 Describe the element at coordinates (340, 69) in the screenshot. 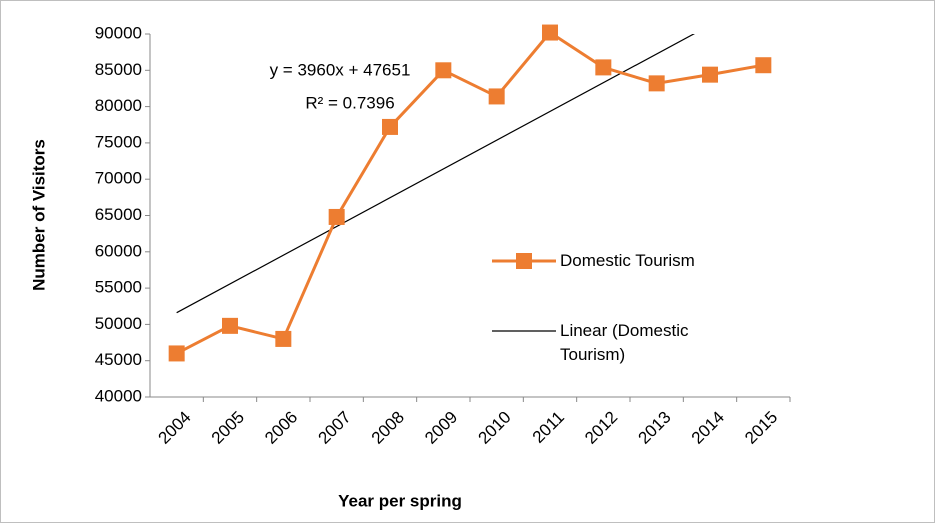

I see `trend-equation: y = 3960x + 47651` at that location.